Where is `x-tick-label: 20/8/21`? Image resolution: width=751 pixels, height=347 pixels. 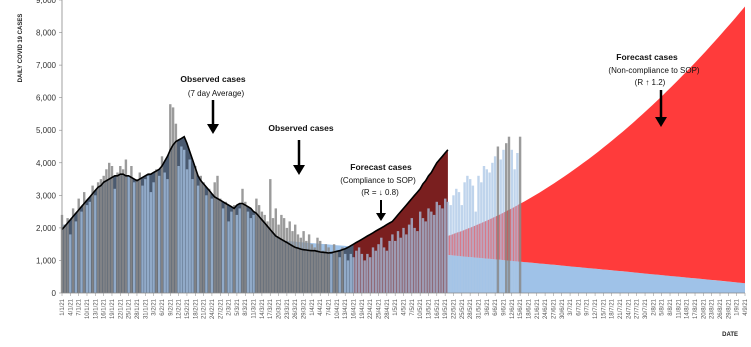
x-tick-label: 20/8/21 is located at coordinates (704, 308).